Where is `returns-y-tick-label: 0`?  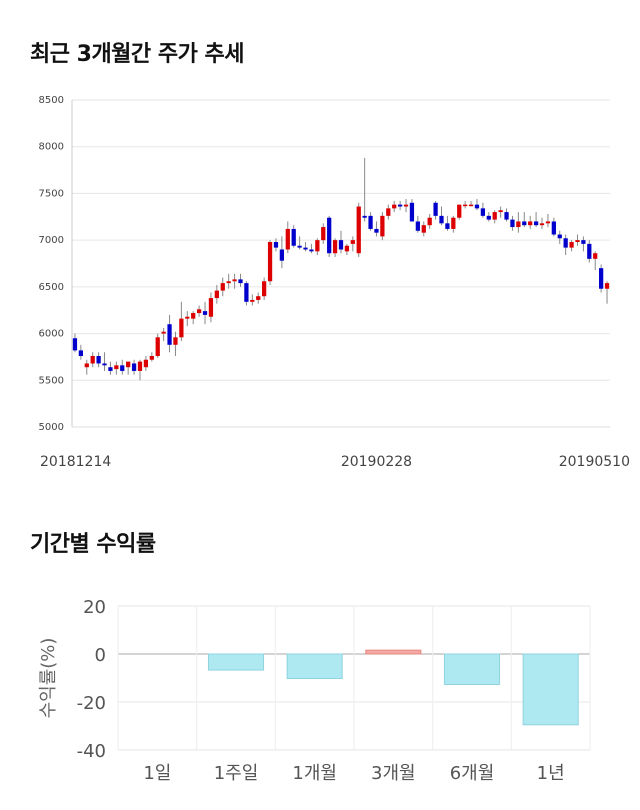
returns-y-tick-label: 0 is located at coordinates (100, 655).